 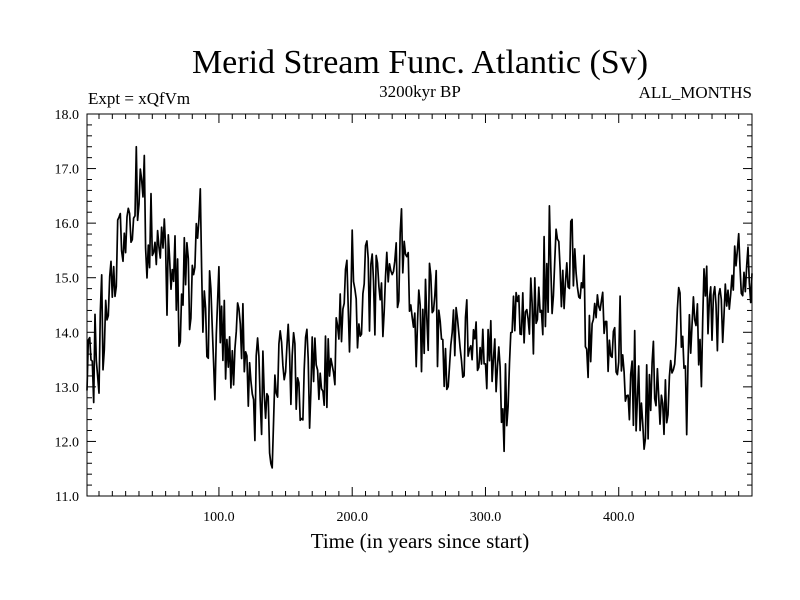 I want to click on x-tick-label: 100.0, so click(x=219, y=517).